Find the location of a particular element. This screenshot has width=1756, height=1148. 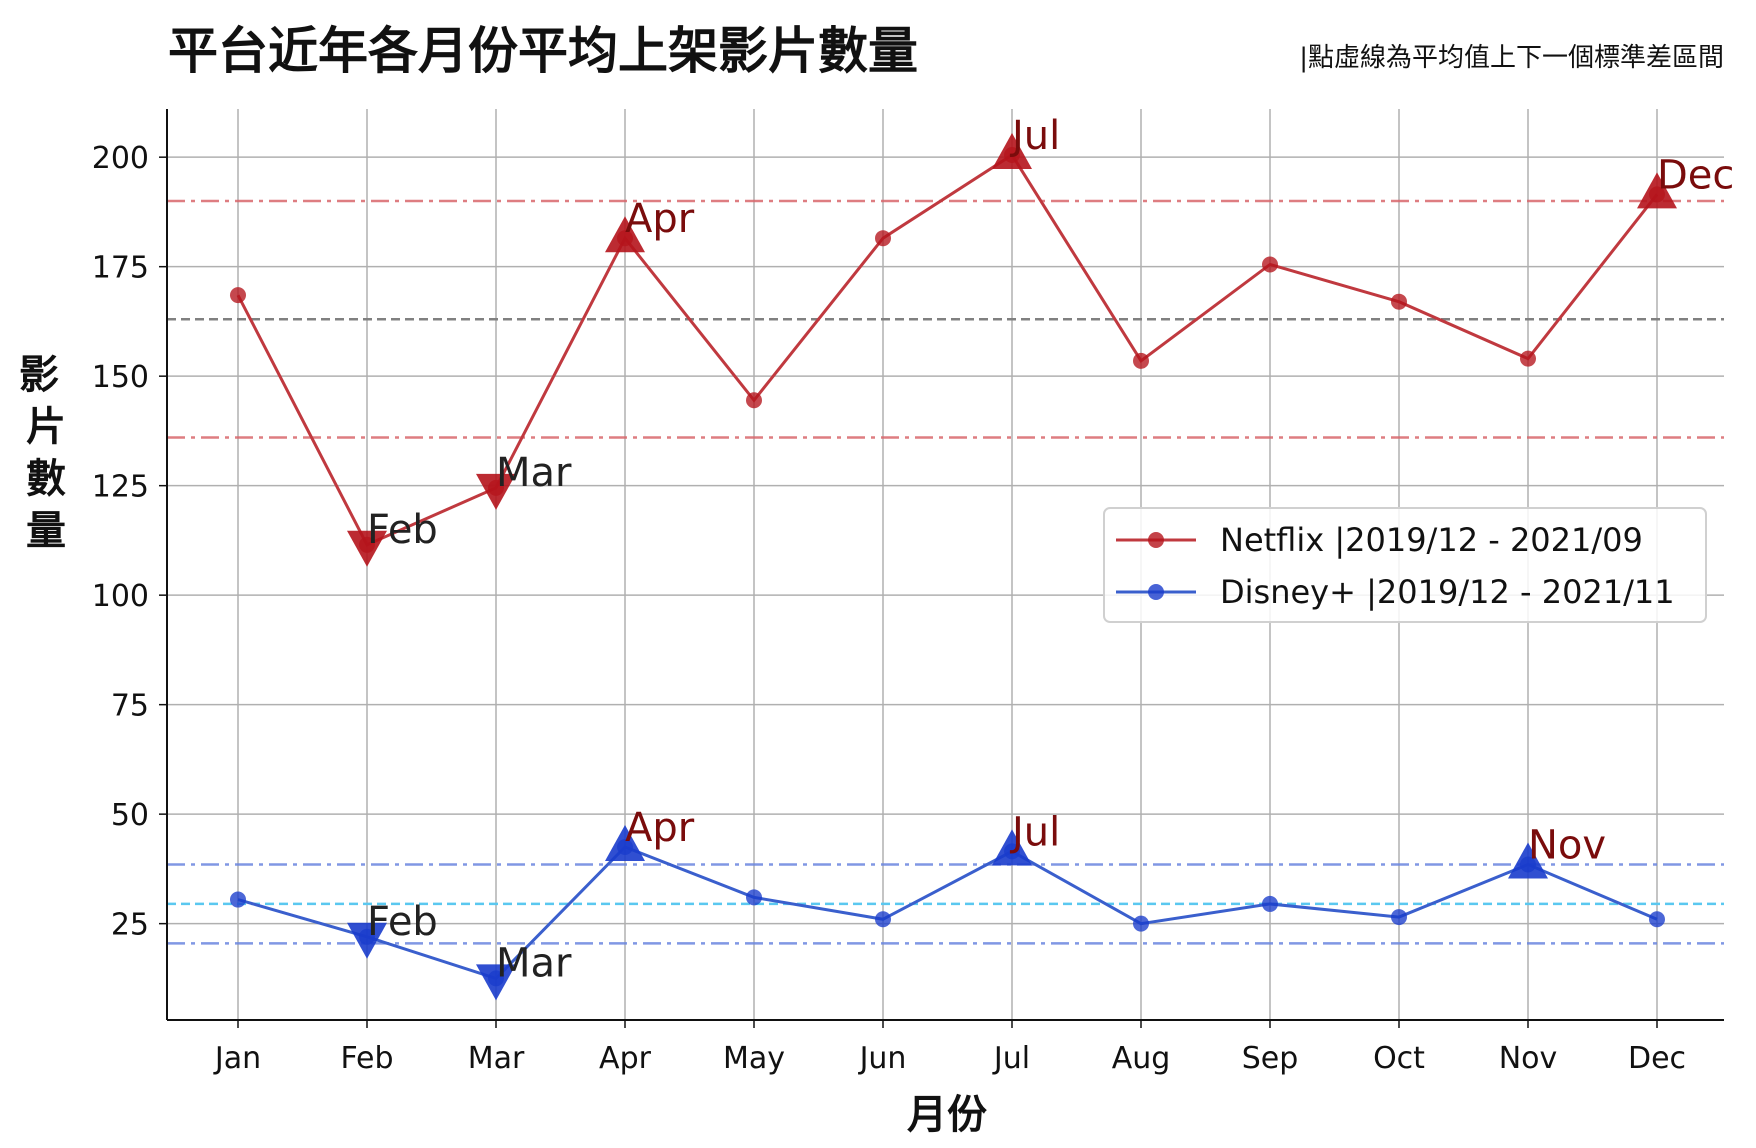

peak-label: Nov is located at coordinates (1567, 846).